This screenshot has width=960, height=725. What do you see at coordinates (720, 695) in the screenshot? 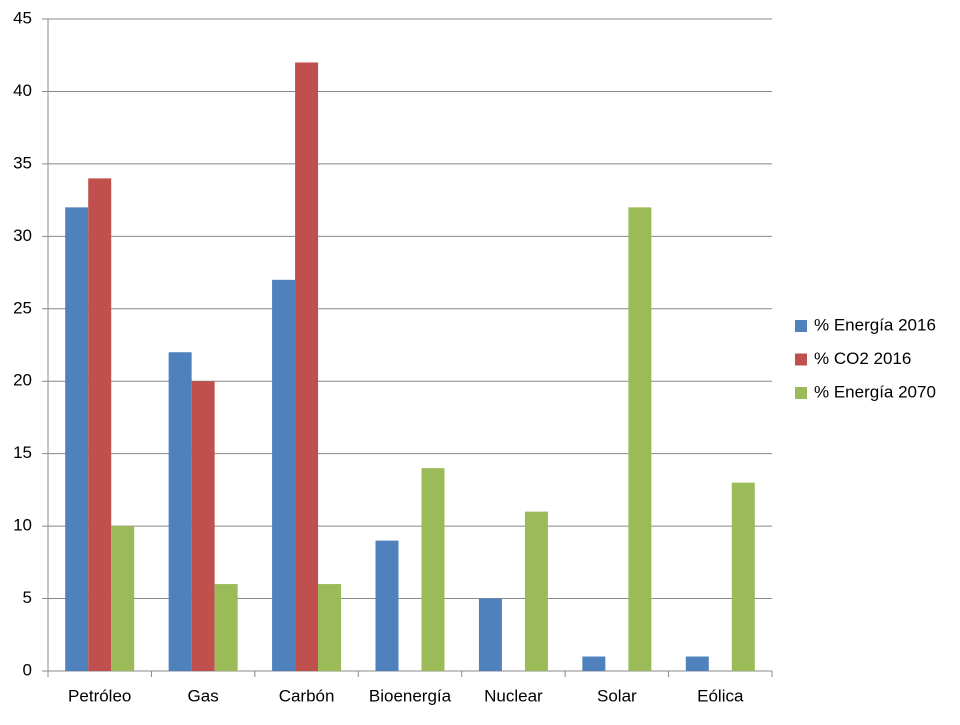
I see `x-tick-label: Eólica` at bounding box center [720, 695].